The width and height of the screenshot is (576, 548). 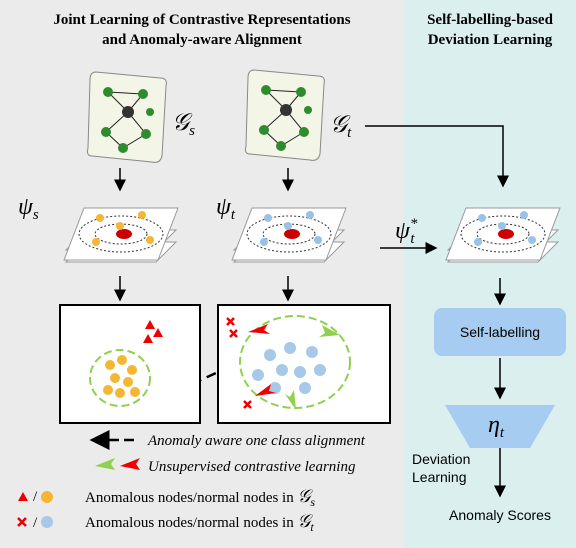 What do you see at coordinates (153, 331) in the screenshot?
I see `source-anomalies` at bounding box center [153, 331].